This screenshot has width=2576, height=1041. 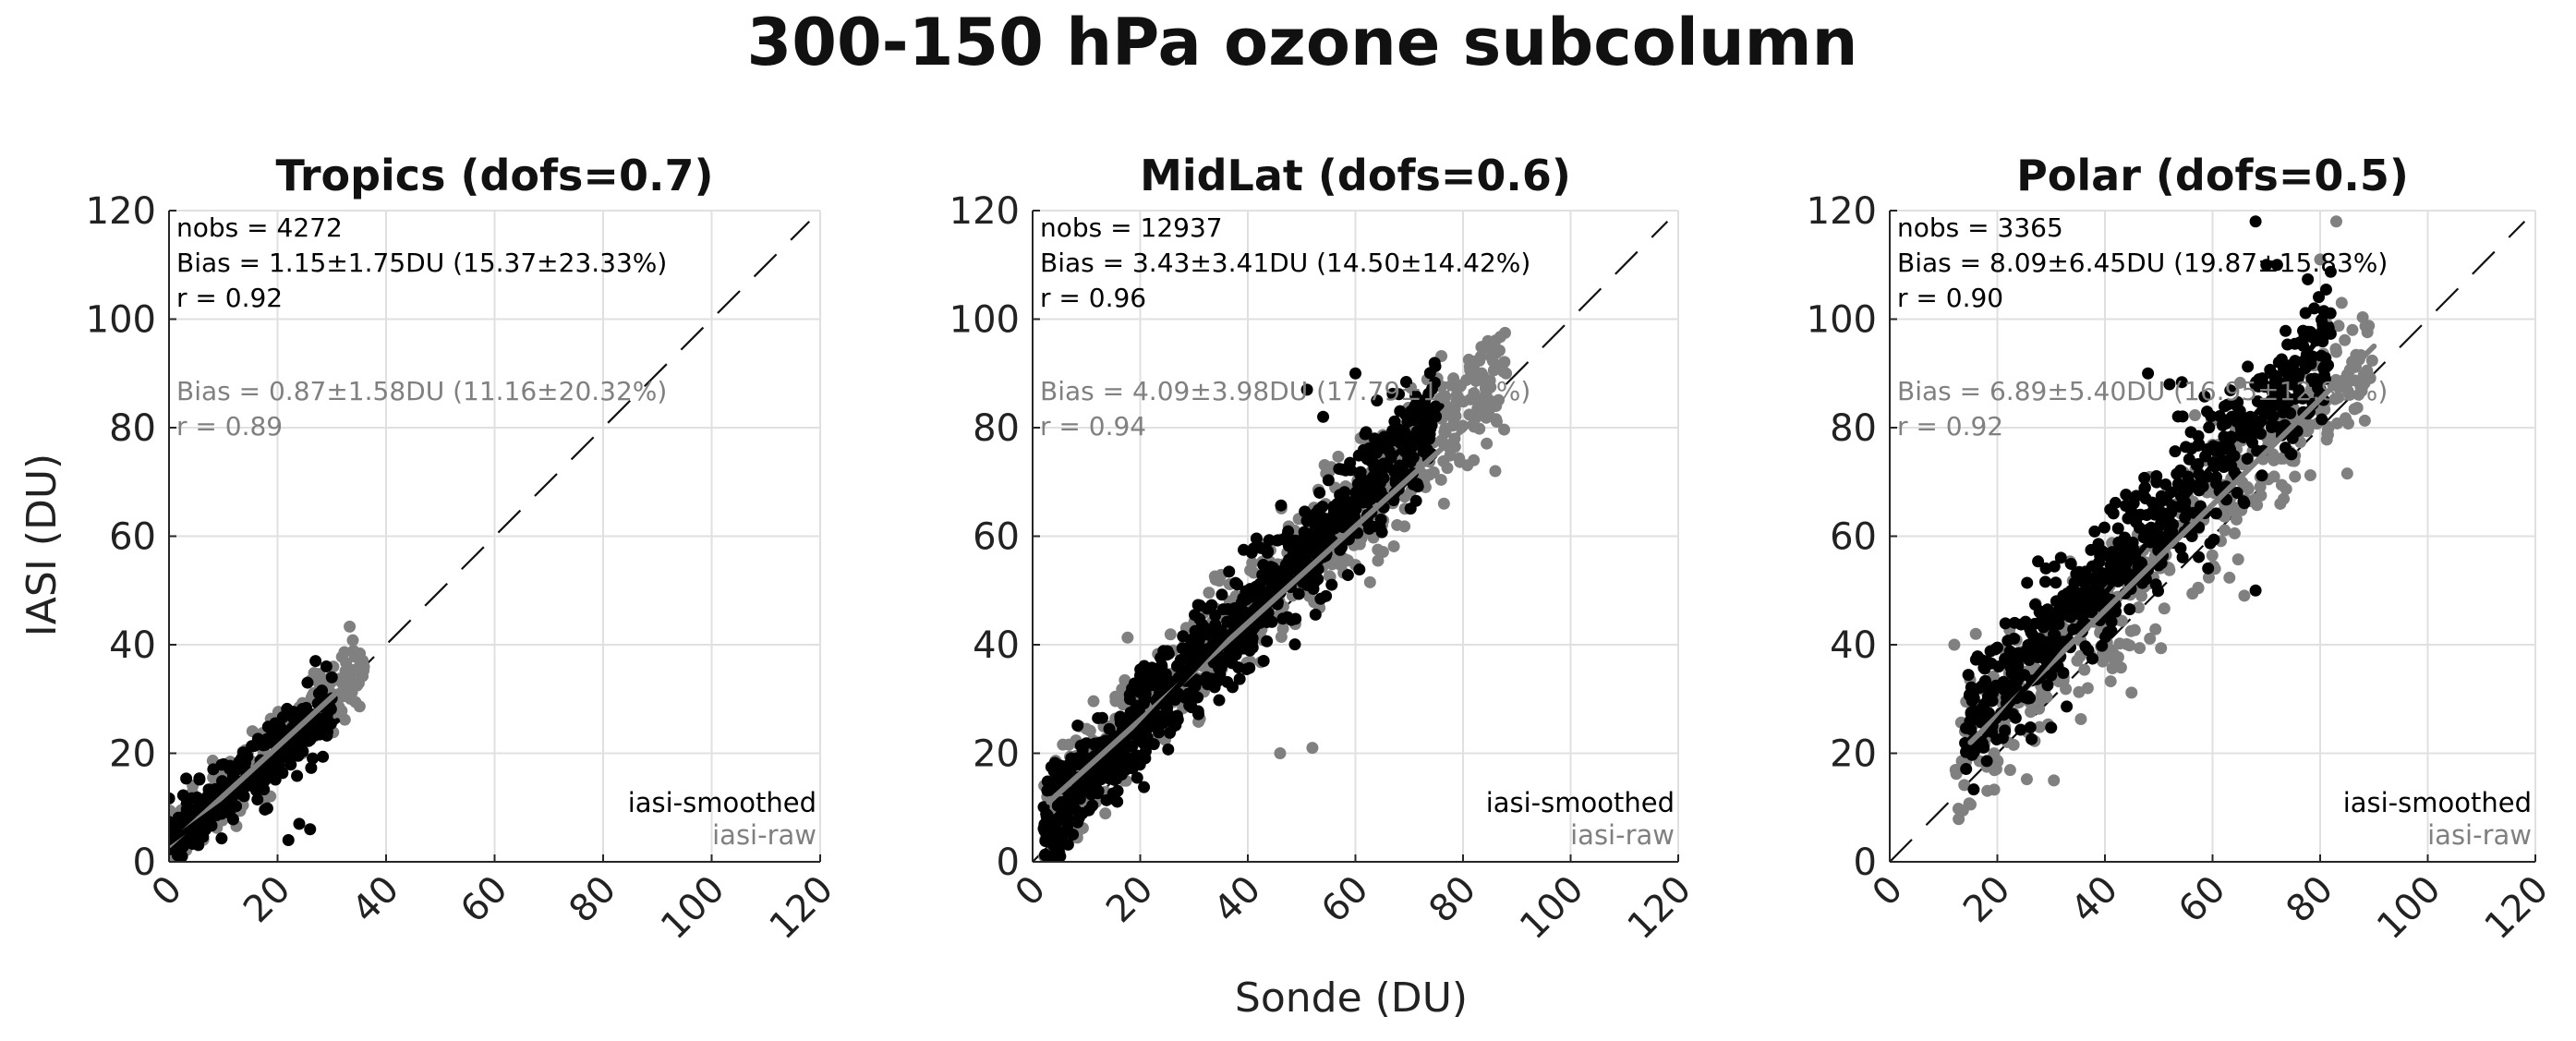 I want to click on stat-smoothed: r = 0.90, so click(x=1950, y=298).